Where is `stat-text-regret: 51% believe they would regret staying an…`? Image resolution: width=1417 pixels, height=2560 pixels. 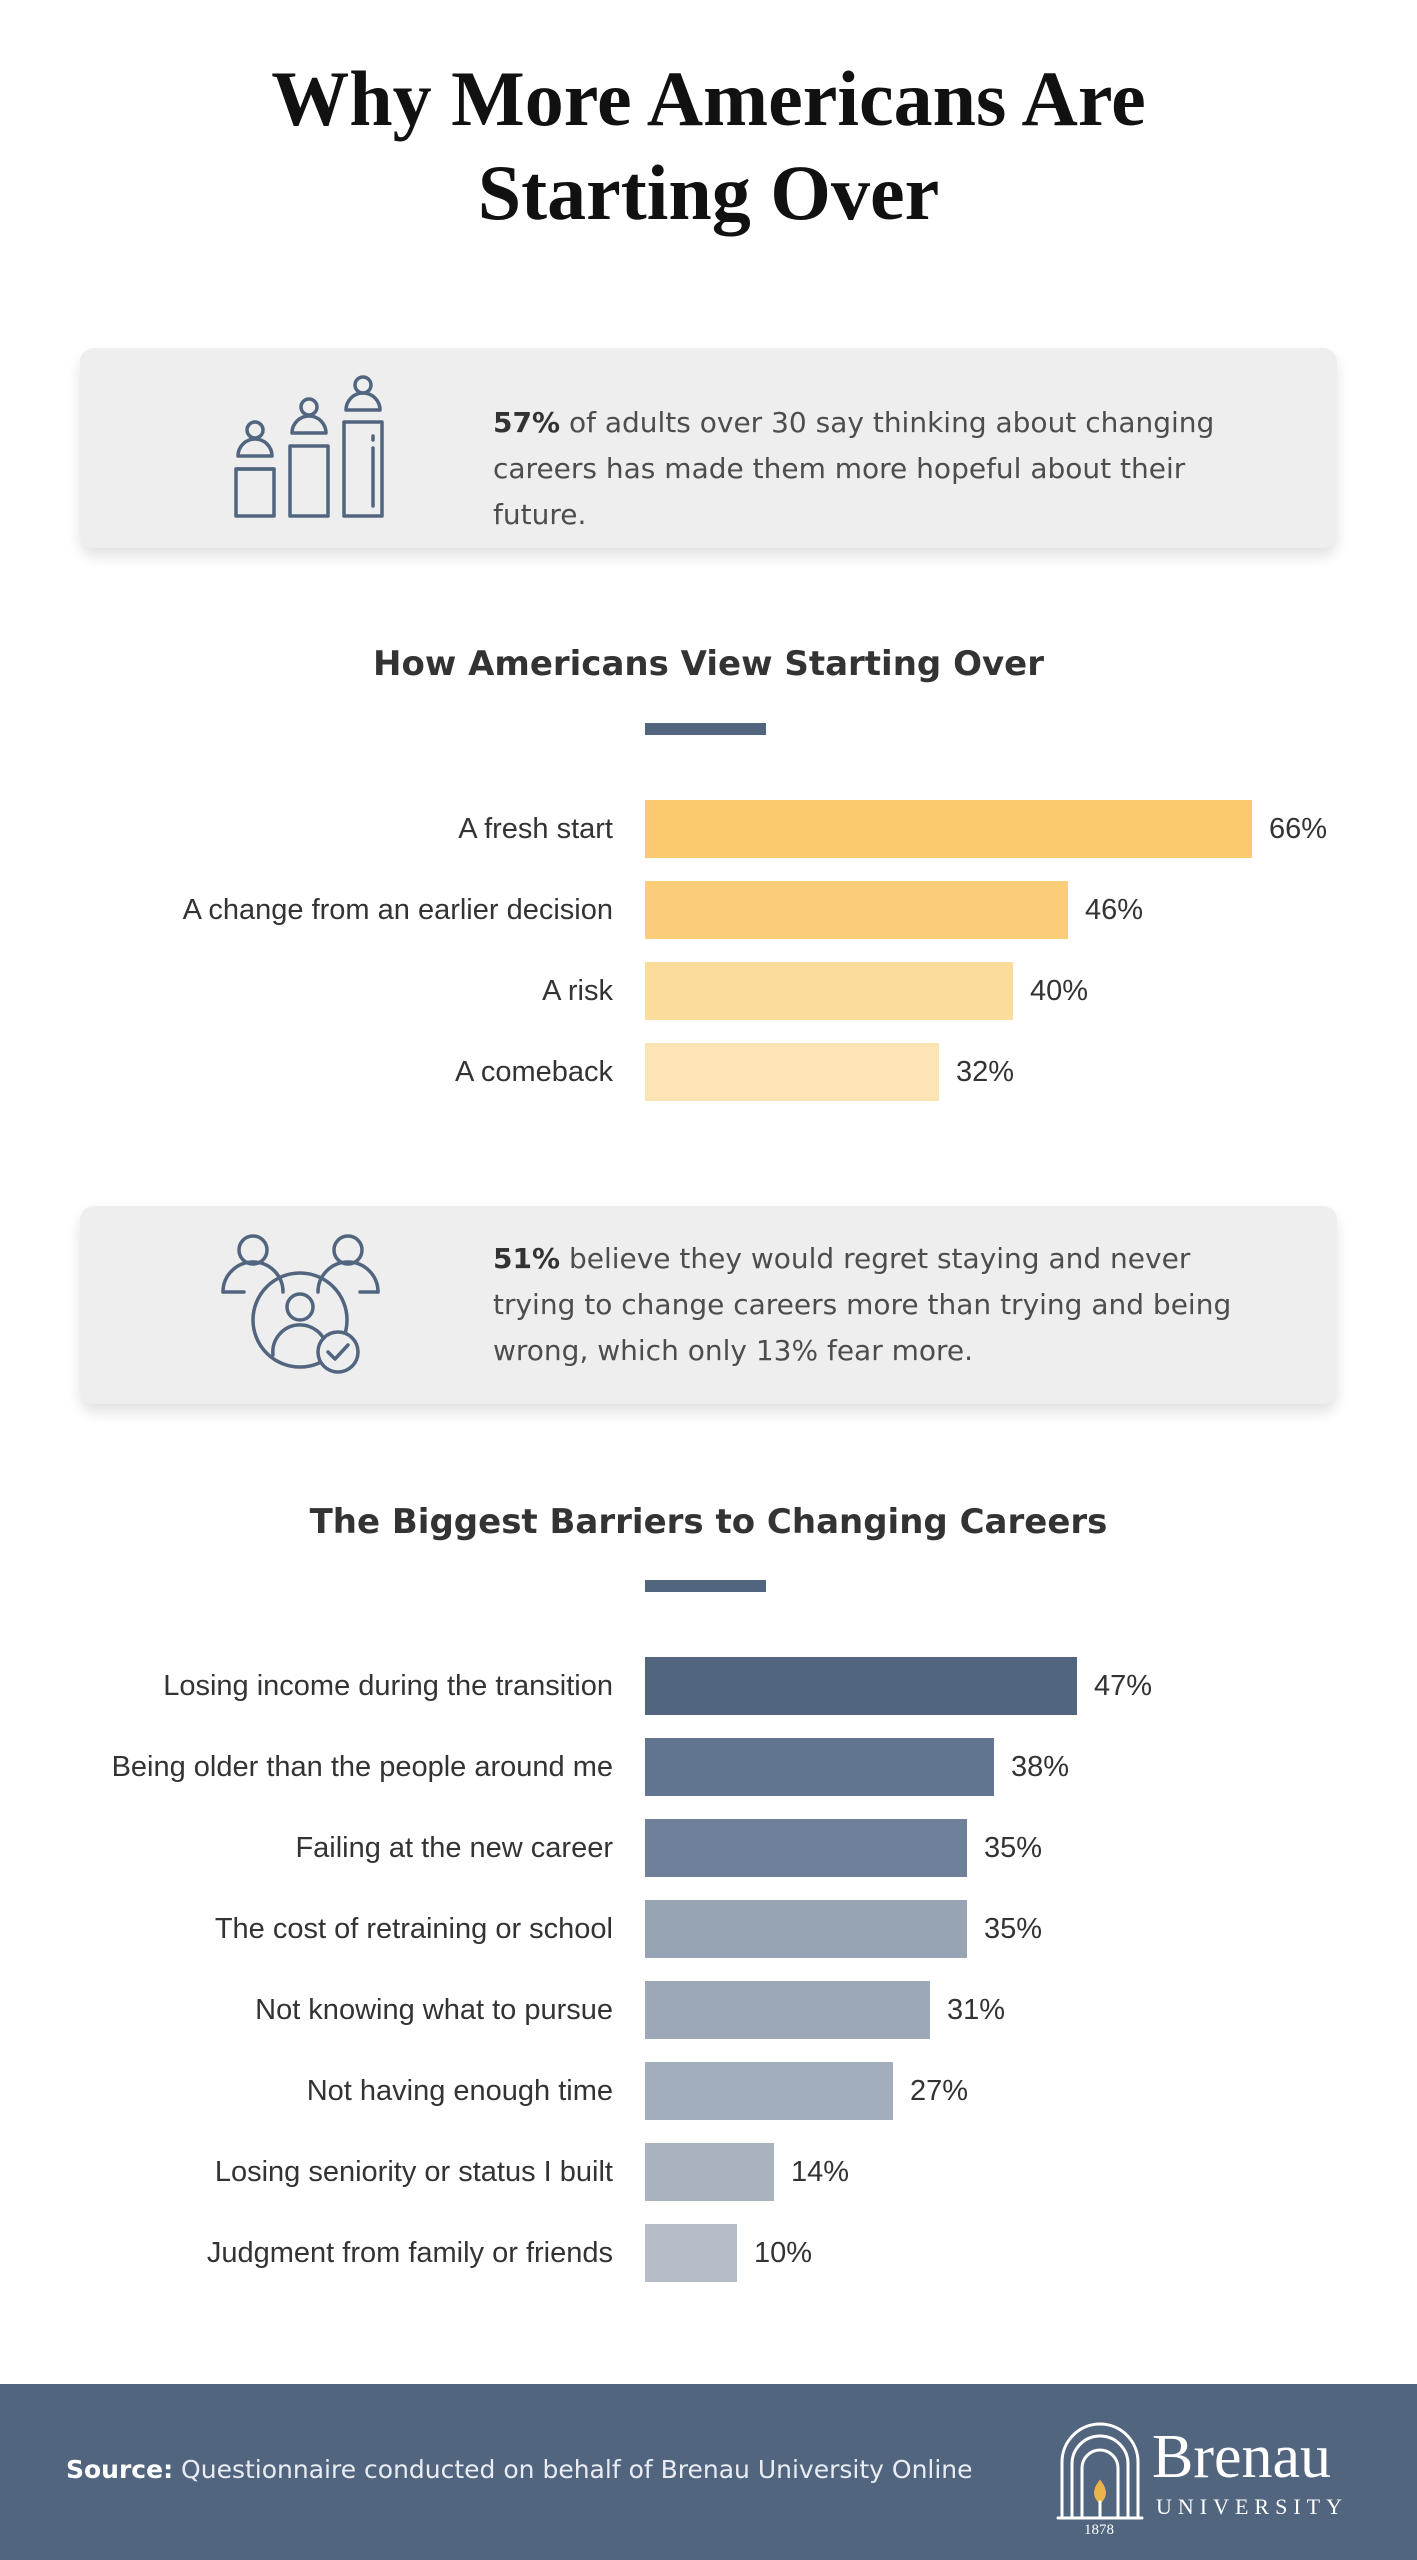
stat-text-regret: 51% believe they would regret staying an… is located at coordinates (883, 1305).